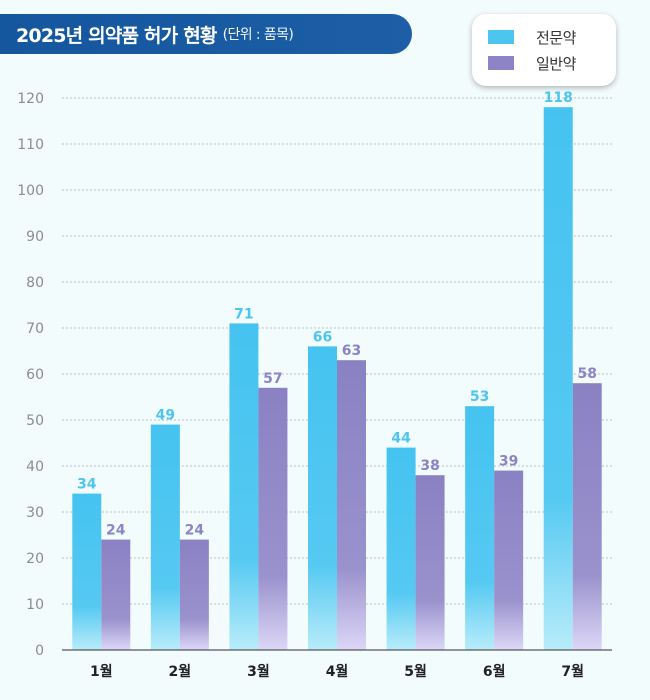 The width and height of the screenshot is (650, 700). Describe the element at coordinates (501, 63) in the screenshot. I see `legend-swatch-otc` at that location.